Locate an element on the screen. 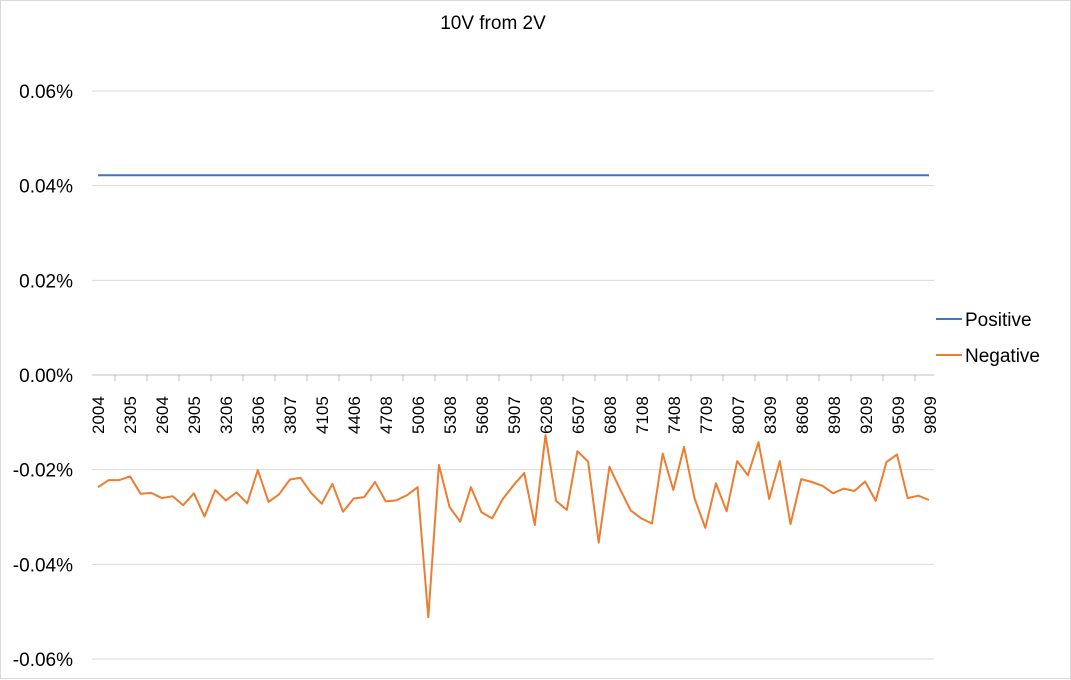  x-tick-label: 8608 is located at coordinates (802, 415).